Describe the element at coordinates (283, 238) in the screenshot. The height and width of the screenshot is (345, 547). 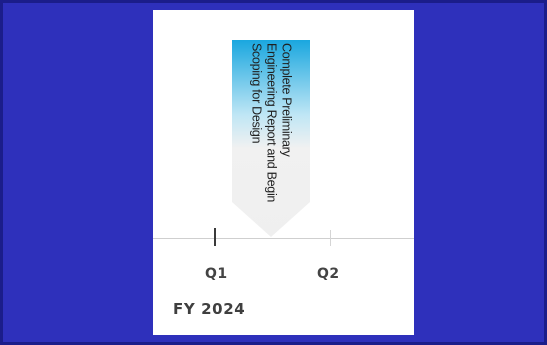
I see `timeline-axis` at that location.